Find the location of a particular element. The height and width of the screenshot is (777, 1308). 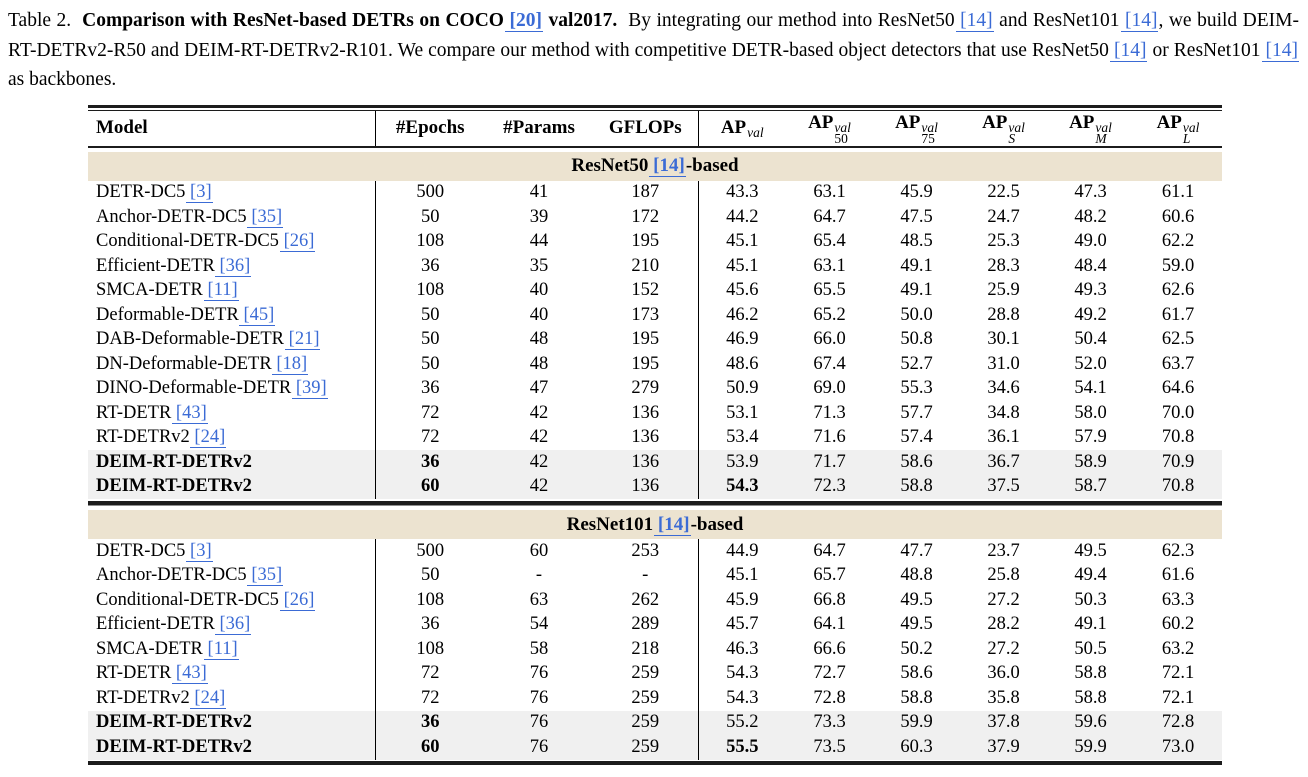

citation-link: [20] is located at coordinates (524, 21).